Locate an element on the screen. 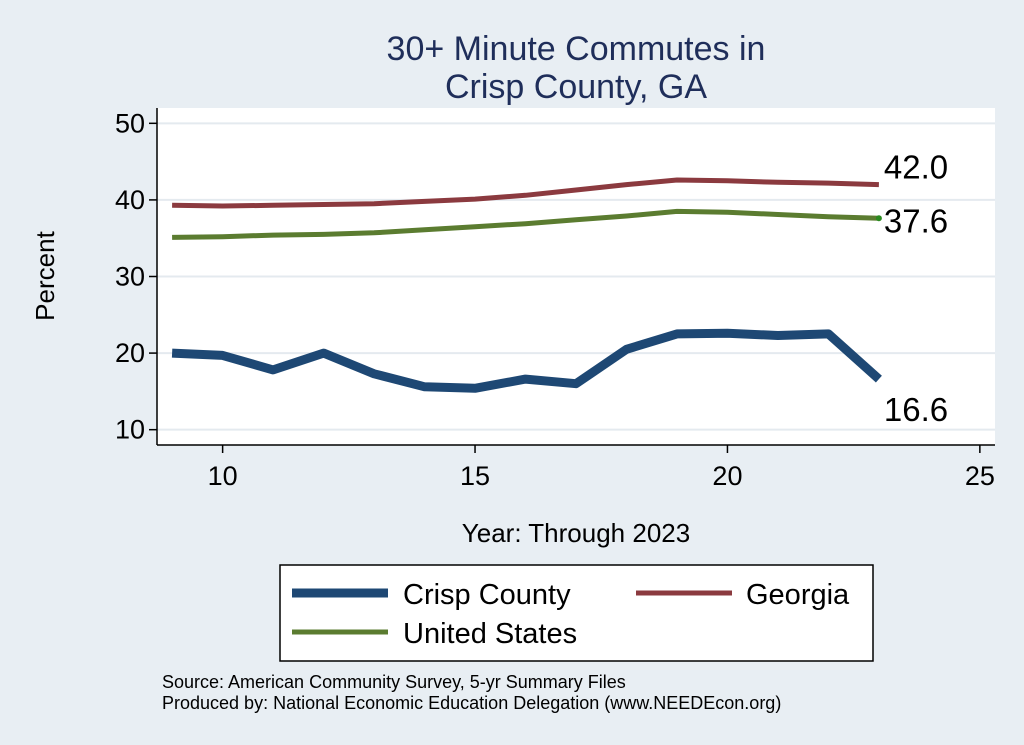  legend-box is located at coordinates (576, 613).